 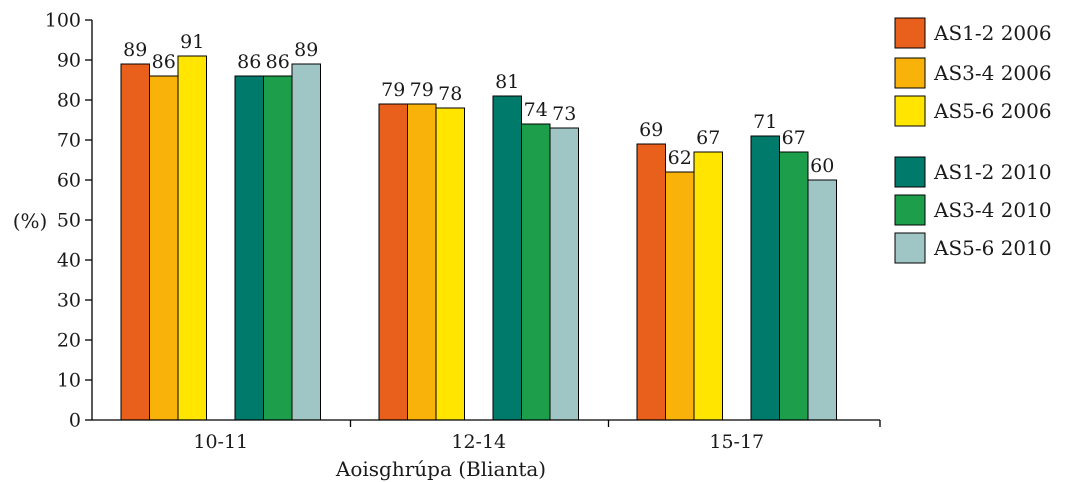 I want to click on bar-value-label: 91, so click(x=192, y=42).